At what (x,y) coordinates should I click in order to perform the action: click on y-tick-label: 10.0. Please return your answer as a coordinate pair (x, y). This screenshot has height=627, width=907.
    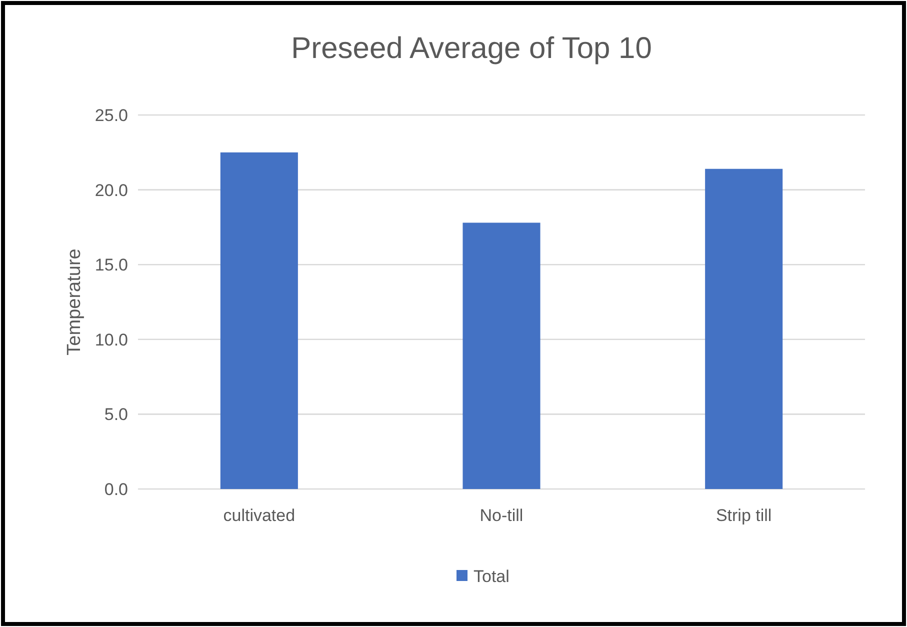
    Looking at the image, I should click on (111, 340).